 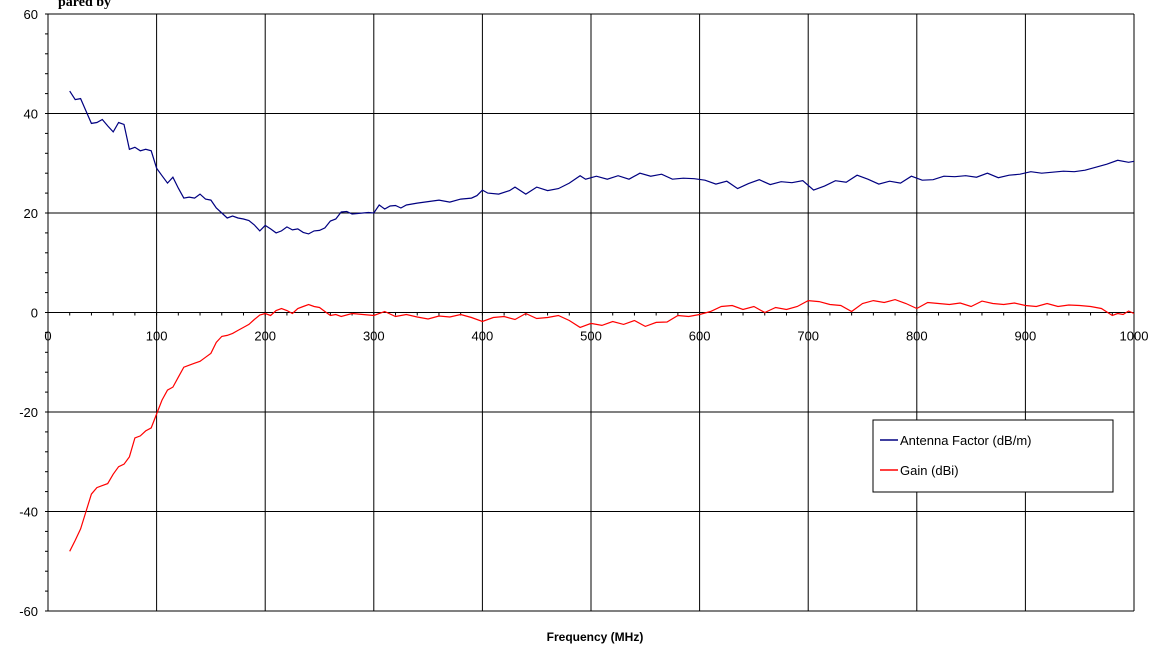 I want to click on x-tick-label: 600, so click(x=700, y=336).